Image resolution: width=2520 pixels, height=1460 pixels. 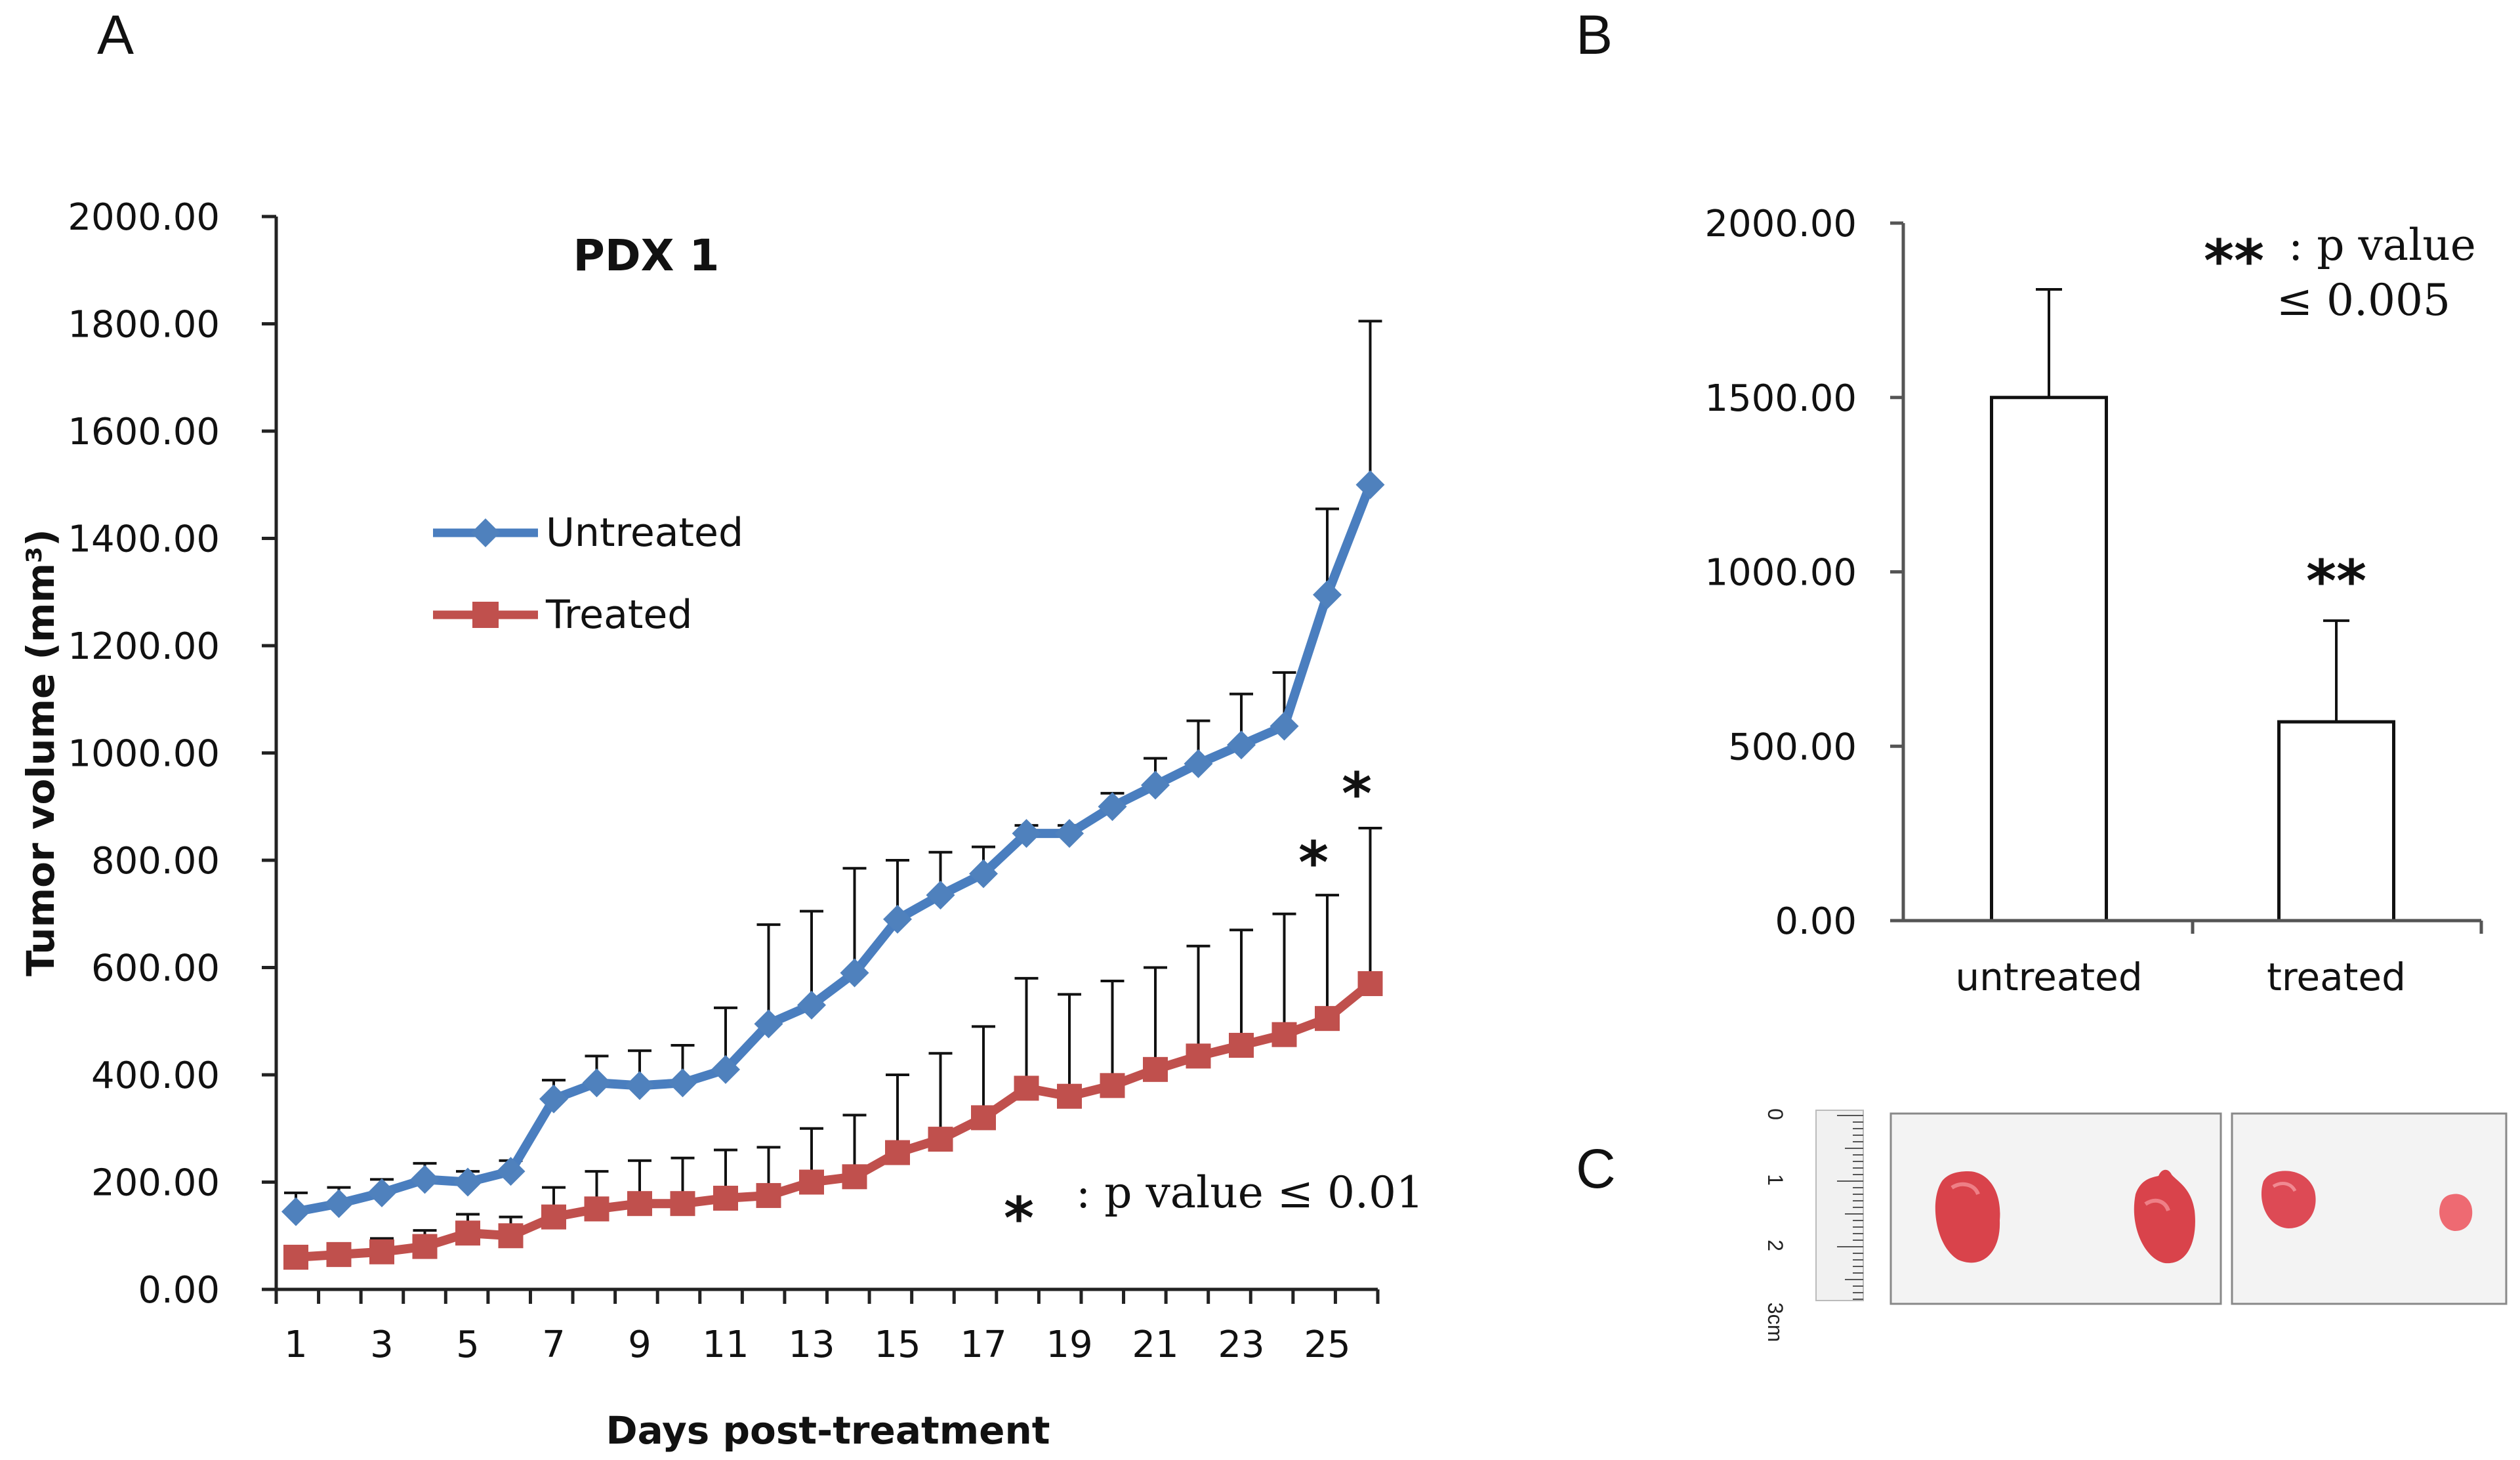 I want to click on x-tick-label: 11, so click(x=726, y=1345).